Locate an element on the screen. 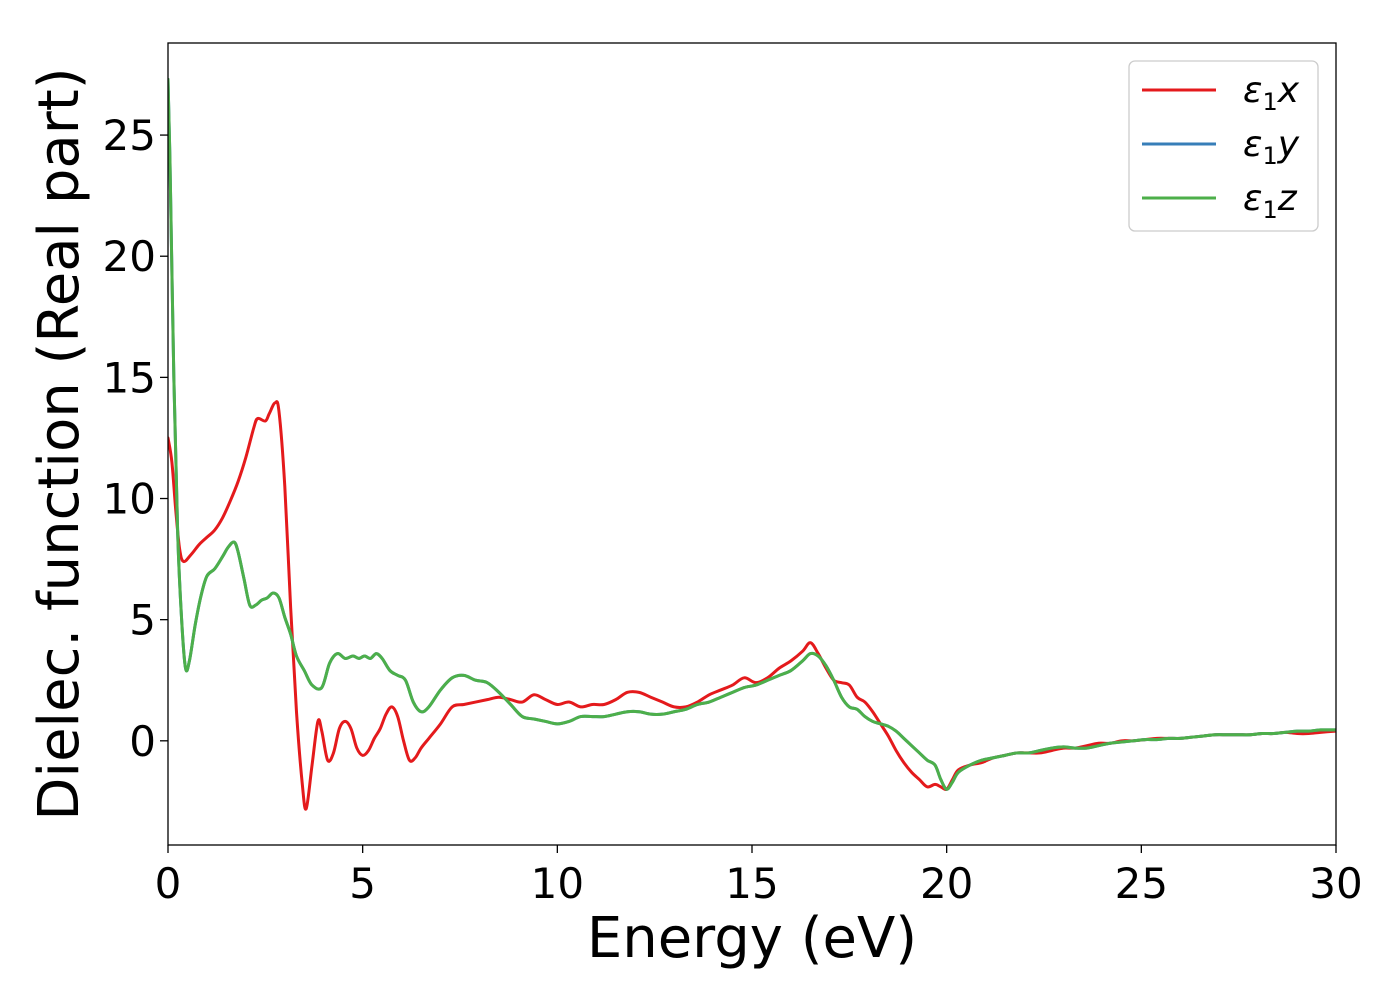  x-tick-label: 15 is located at coordinates (751, 883).